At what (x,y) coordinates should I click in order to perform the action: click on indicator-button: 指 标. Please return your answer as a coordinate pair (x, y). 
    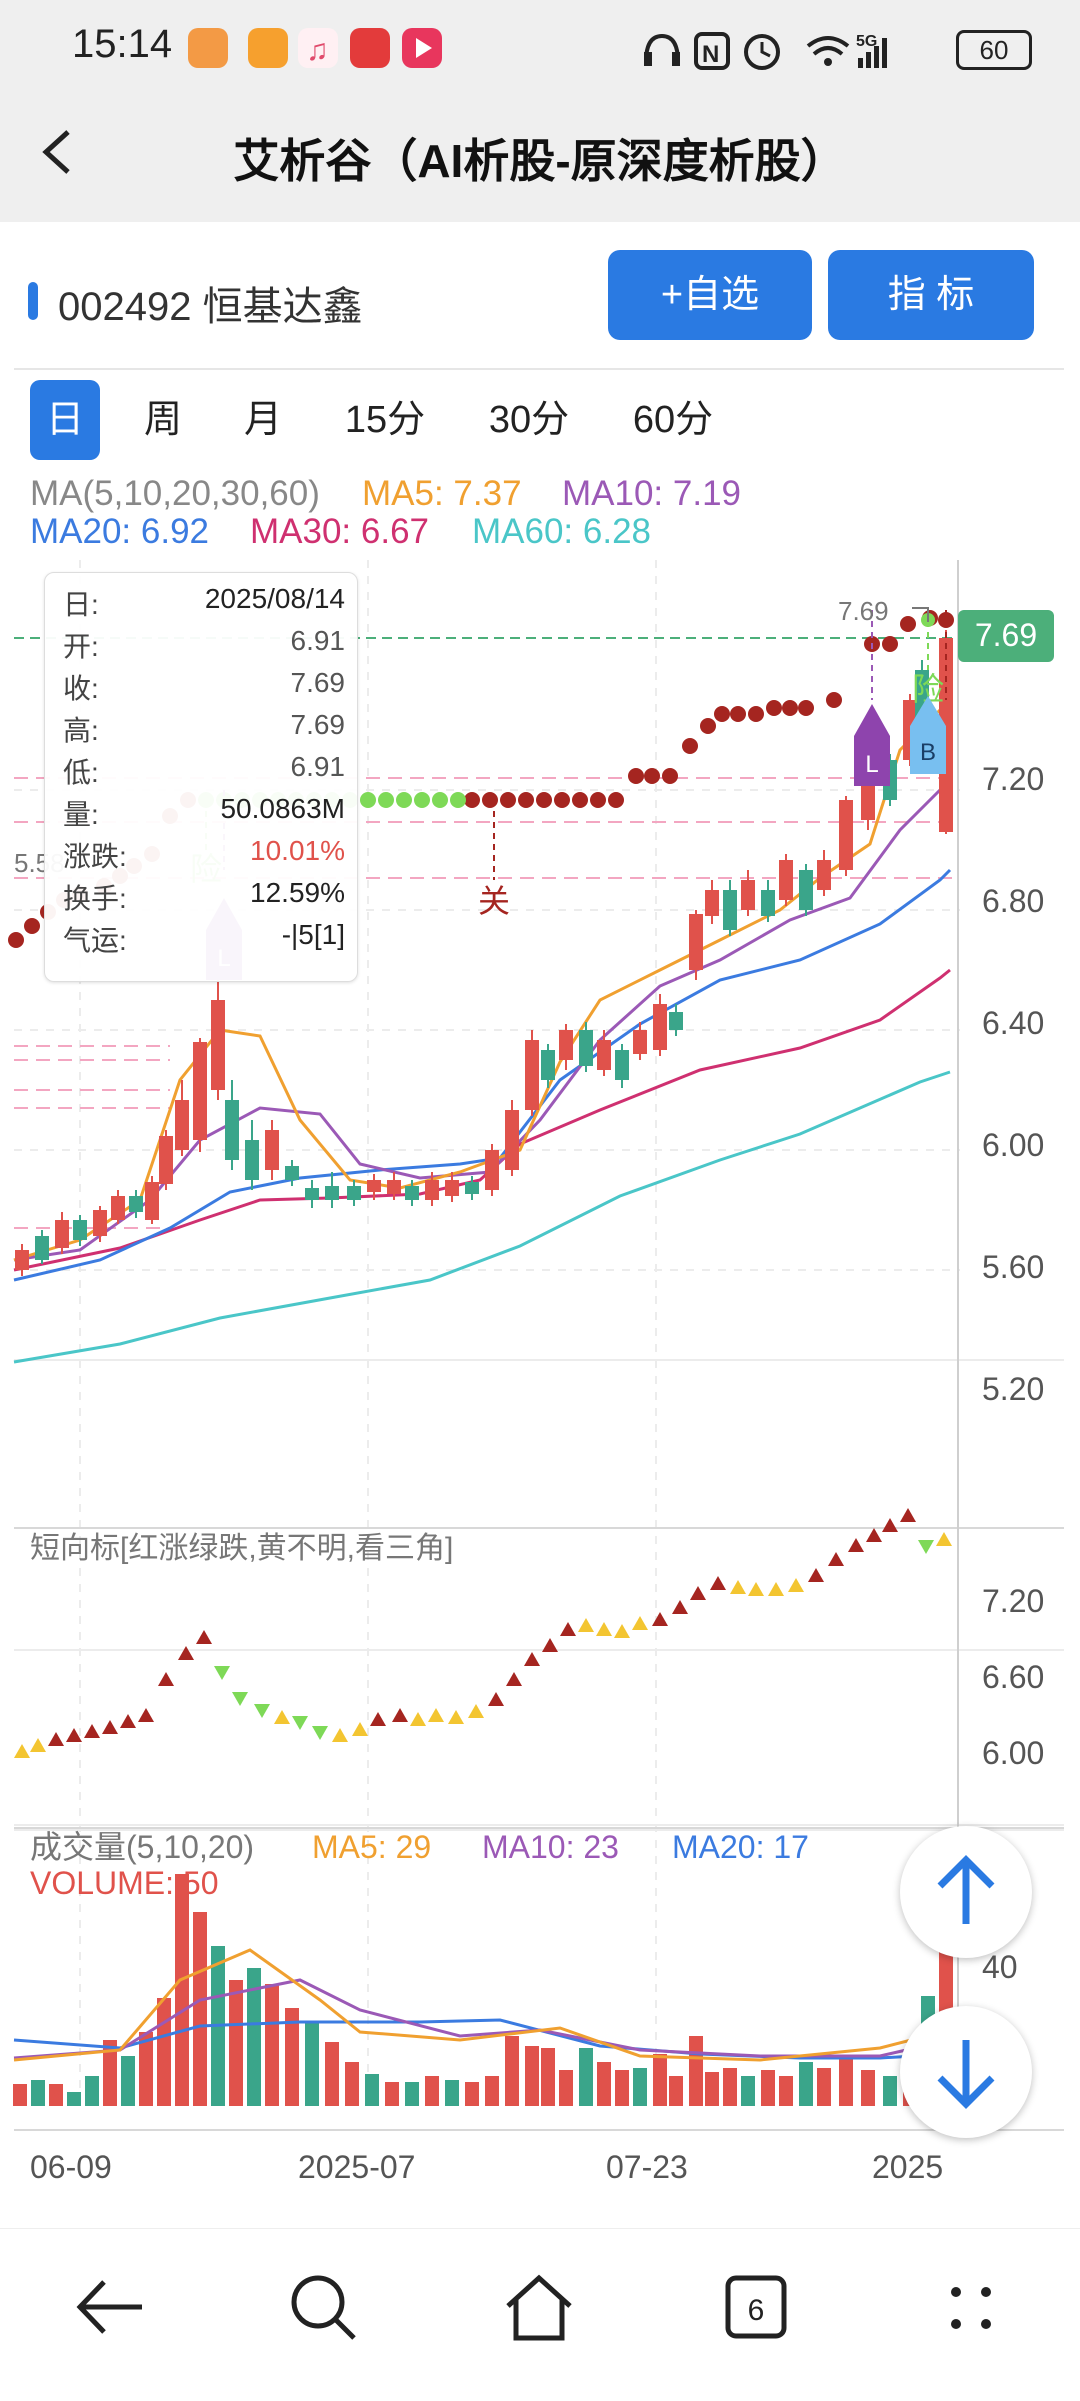
    Looking at the image, I should click on (931, 295).